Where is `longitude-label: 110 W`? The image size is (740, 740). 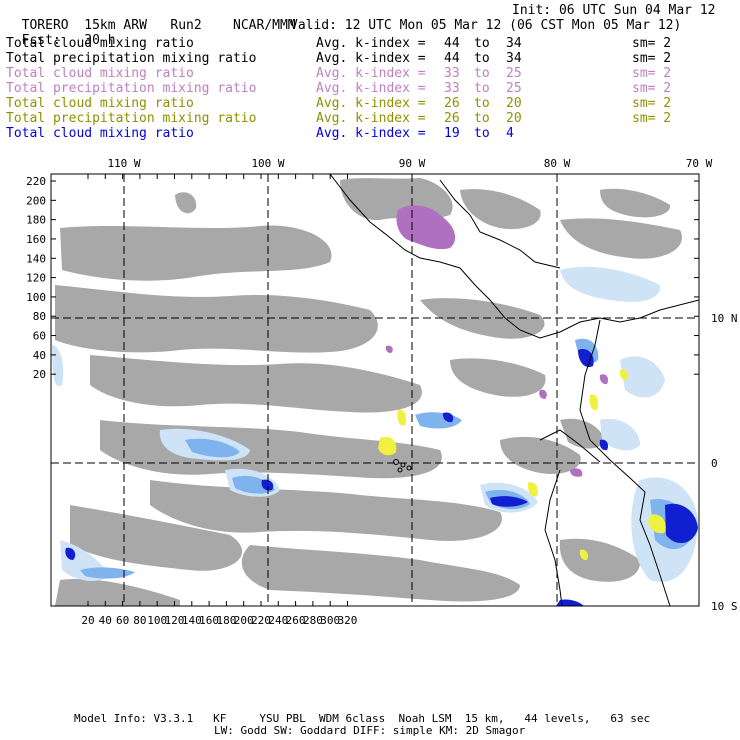
longitude-label: 110 W is located at coordinates (123, 163).